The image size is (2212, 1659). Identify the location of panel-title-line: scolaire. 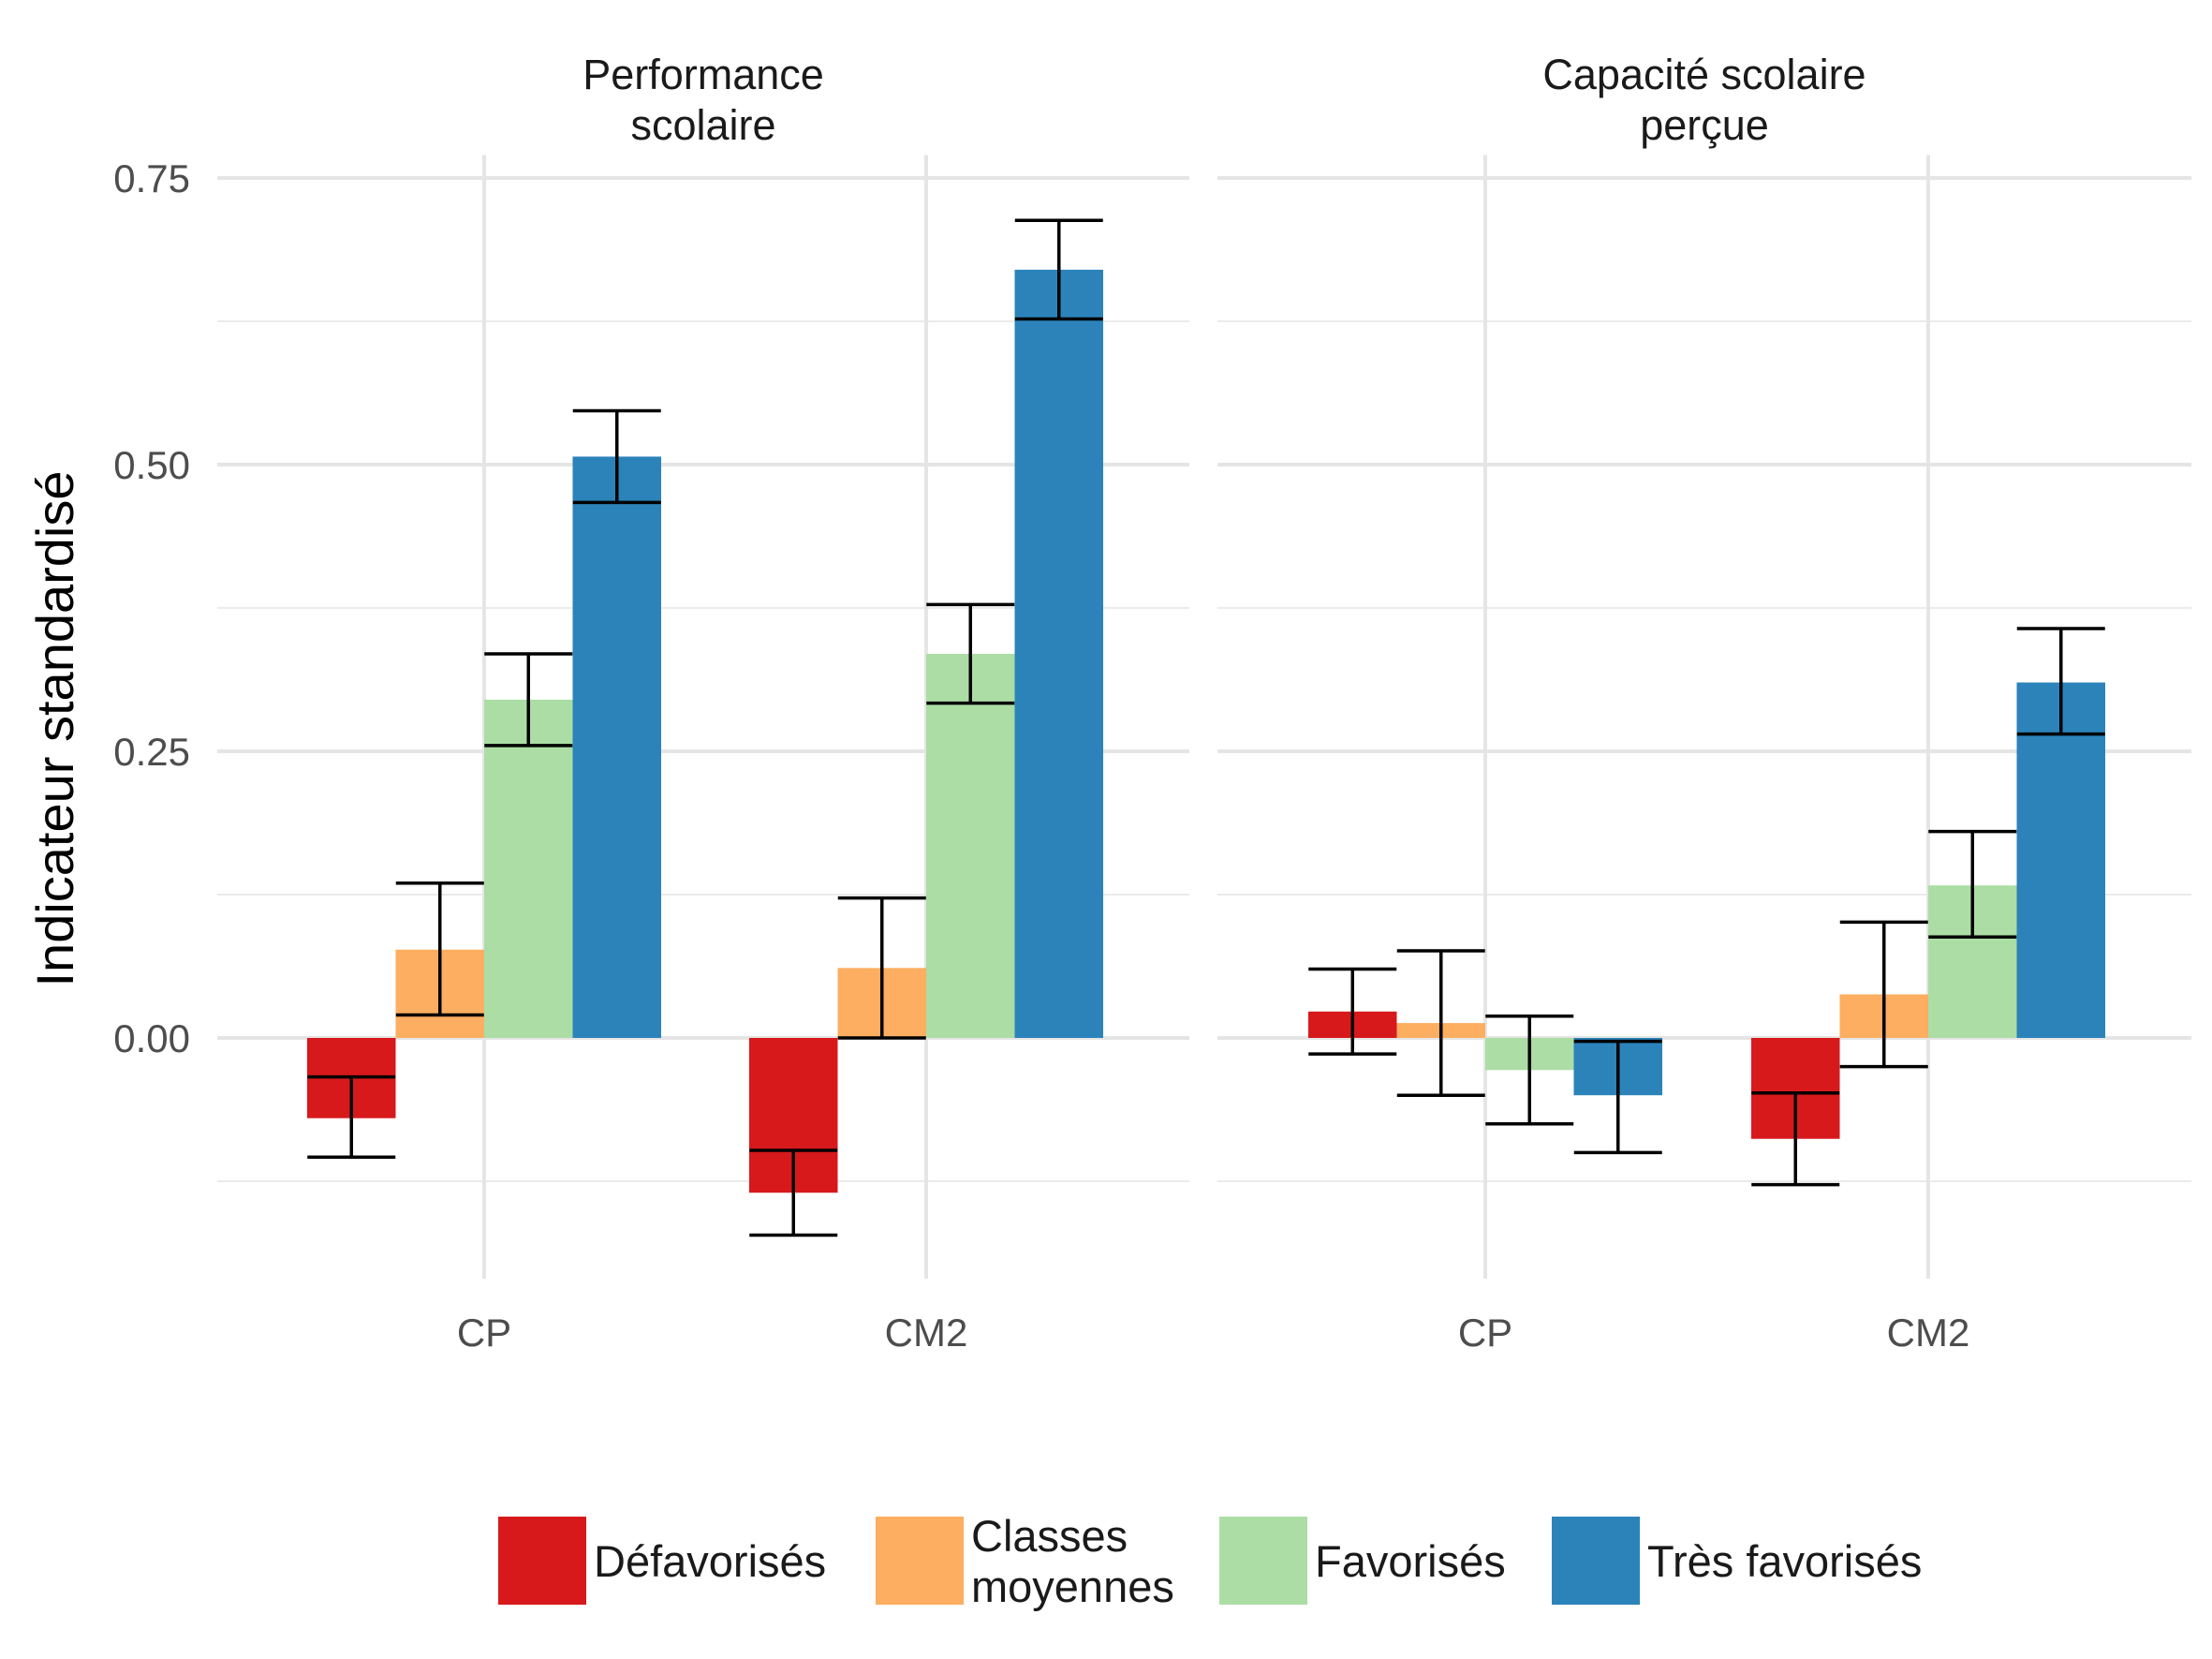
(702, 125).